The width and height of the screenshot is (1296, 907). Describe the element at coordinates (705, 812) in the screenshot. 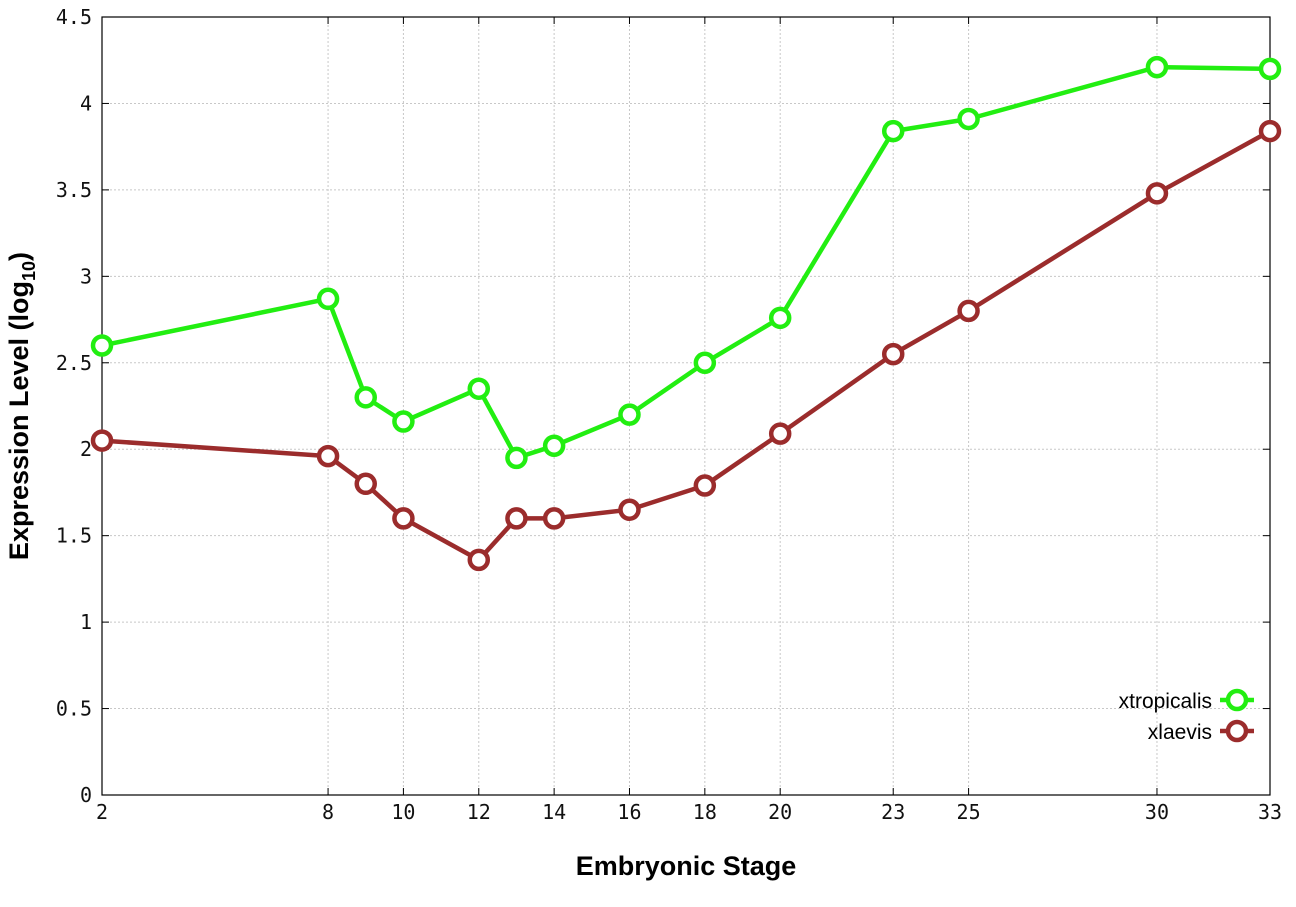

I see `x-tick-label: 18` at that location.